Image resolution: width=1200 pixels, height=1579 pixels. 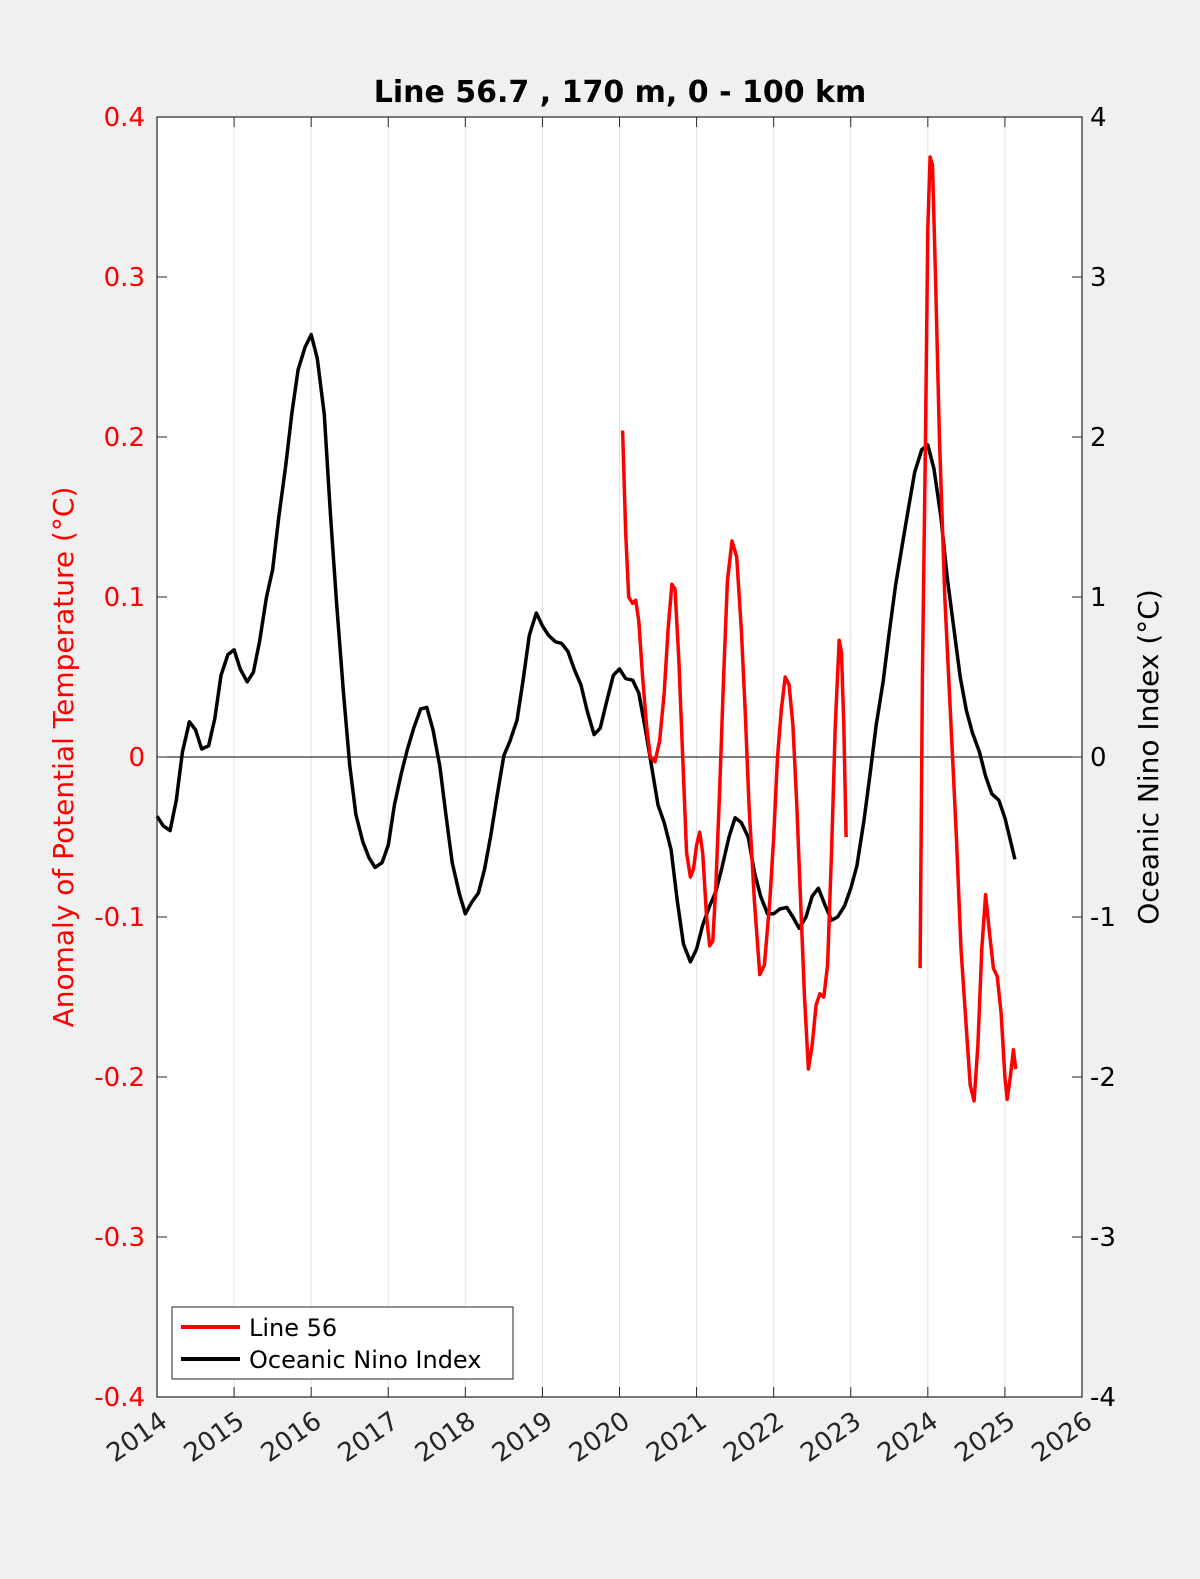 What do you see at coordinates (753, 1437) in the screenshot?
I see `x-tick-label: 2022` at bounding box center [753, 1437].